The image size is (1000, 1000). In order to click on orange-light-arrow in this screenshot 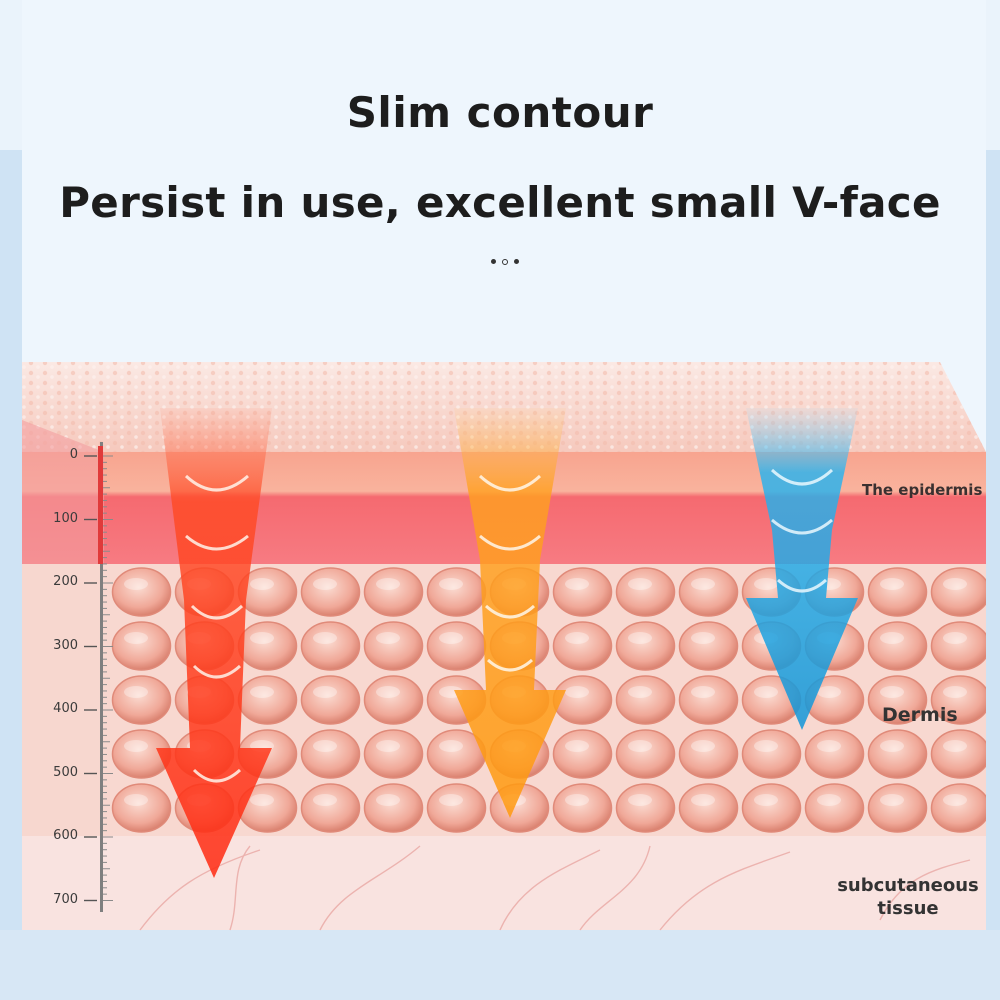, I will do `click(510, 613)`.